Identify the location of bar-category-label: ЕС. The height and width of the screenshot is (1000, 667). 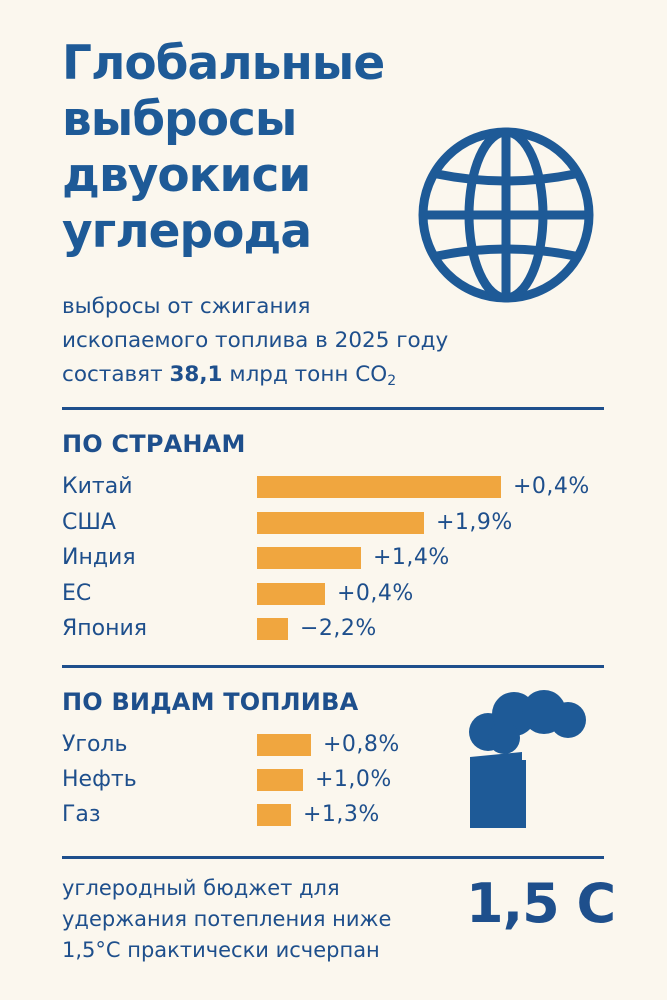
(77, 593).